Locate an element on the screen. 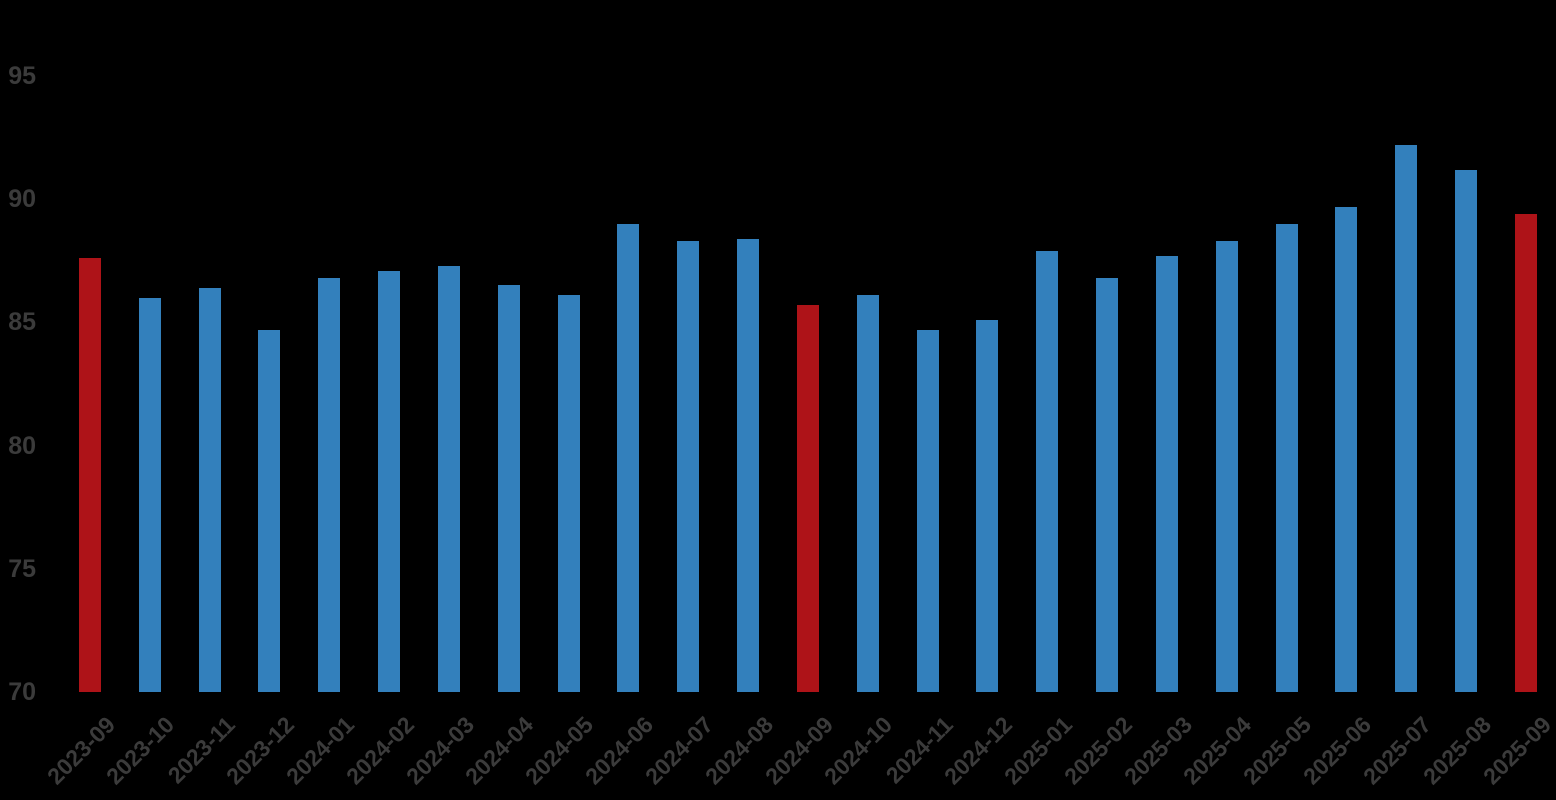  y-tick-label-90: 90 is located at coordinates (22, 199).